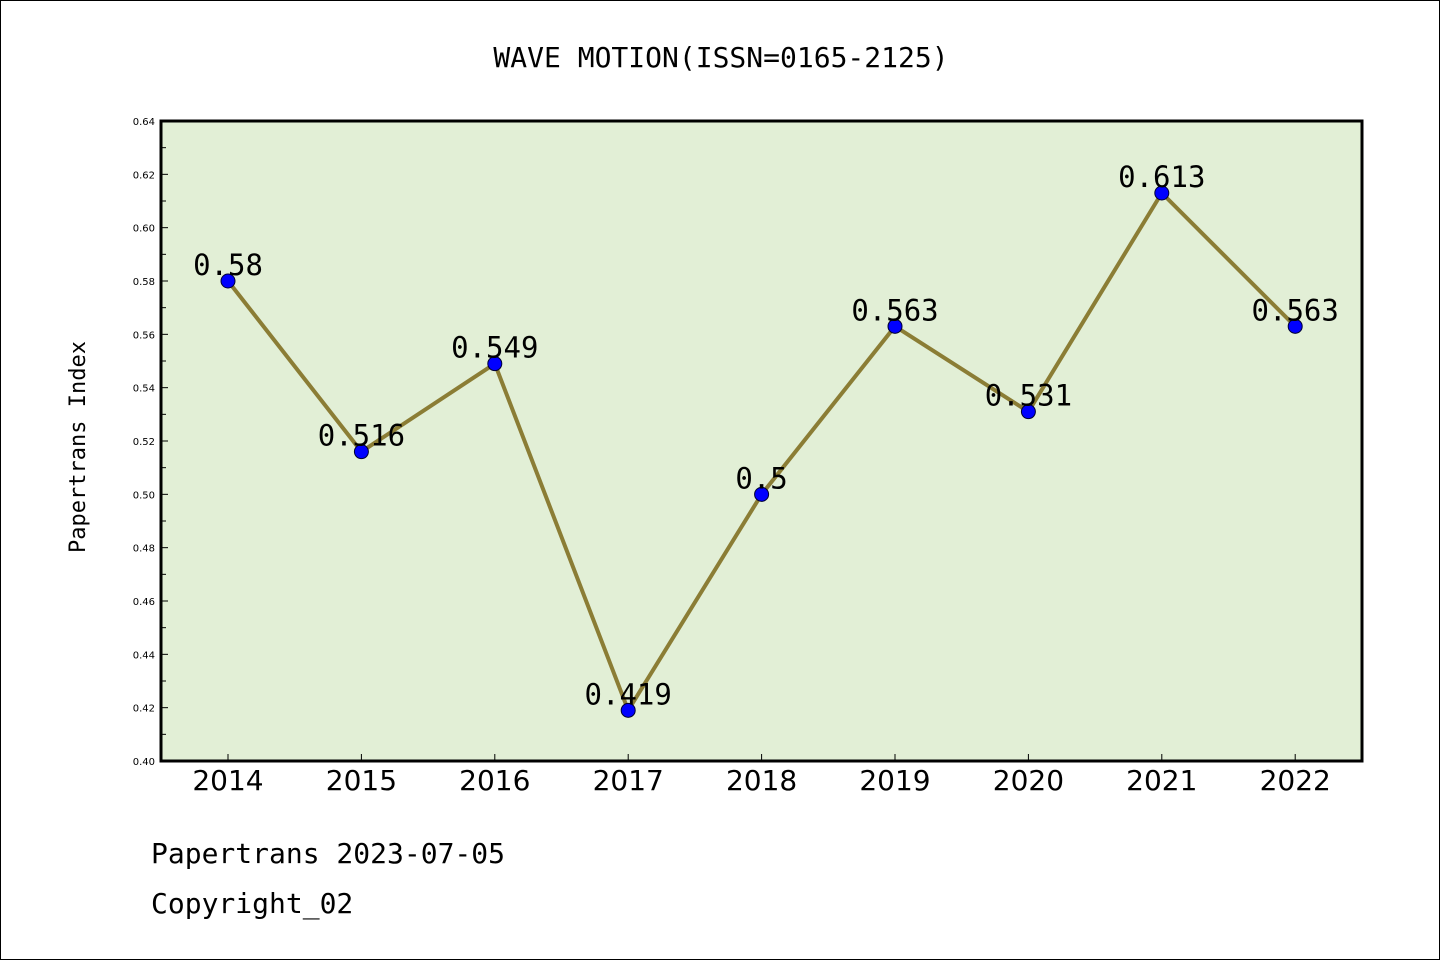  What do you see at coordinates (761, 478) in the screenshot?
I see `data-label: 0.5` at bounding box center [761, 478].